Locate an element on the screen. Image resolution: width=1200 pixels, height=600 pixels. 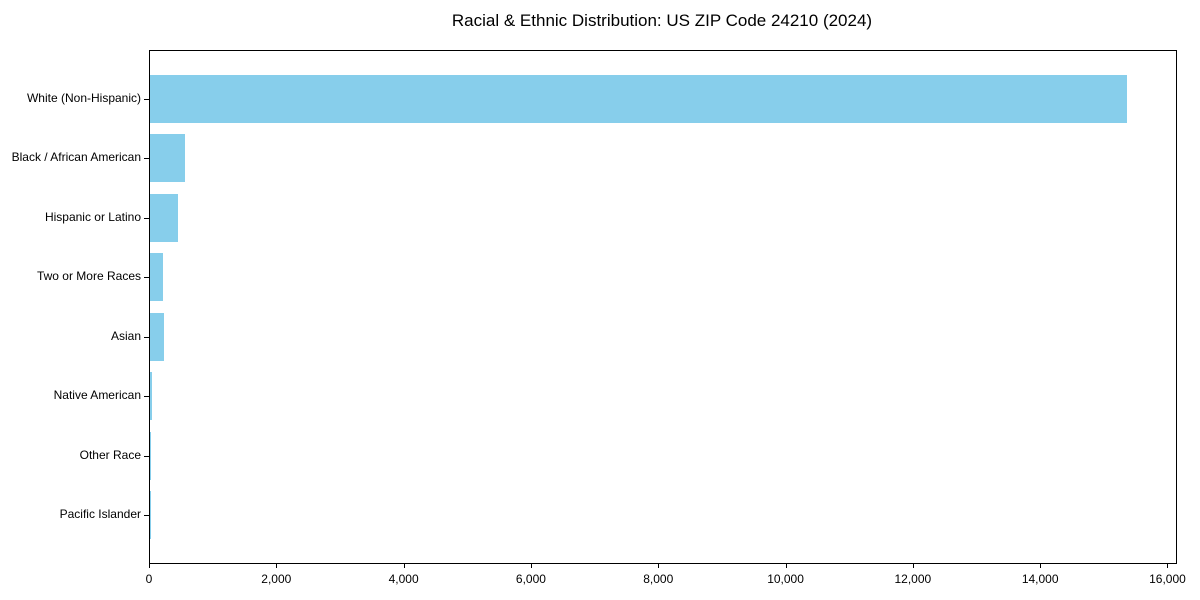
x-axis-tick-label: 8,000 is located at coordinates (658, 579).